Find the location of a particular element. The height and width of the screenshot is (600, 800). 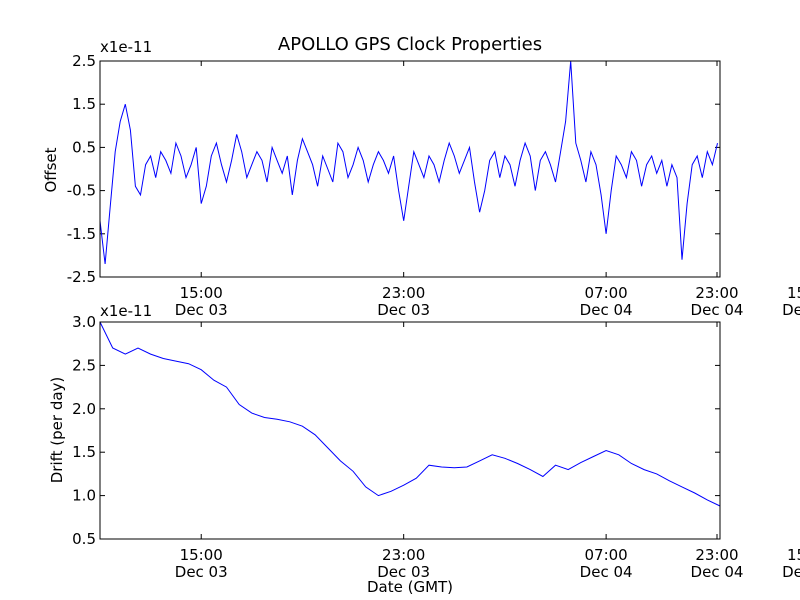

drift-y-tick-label: 1.0 is located at coordinates (84, 496).